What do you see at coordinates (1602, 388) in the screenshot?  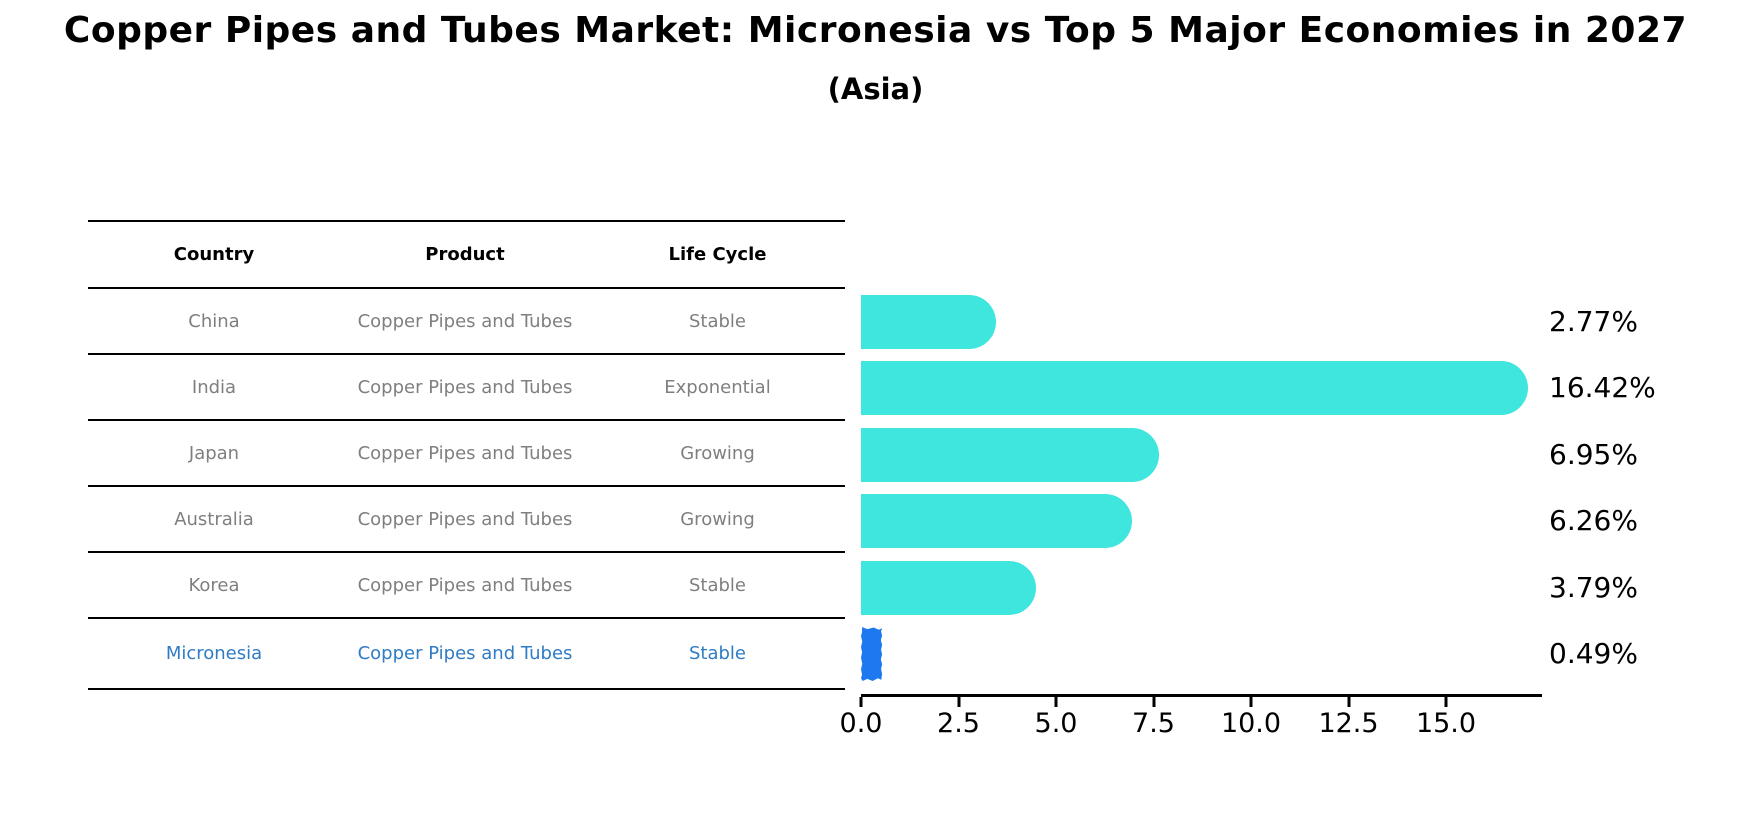 I see `bar-value-label: 16.42%` at bounding box center [1602, 388].